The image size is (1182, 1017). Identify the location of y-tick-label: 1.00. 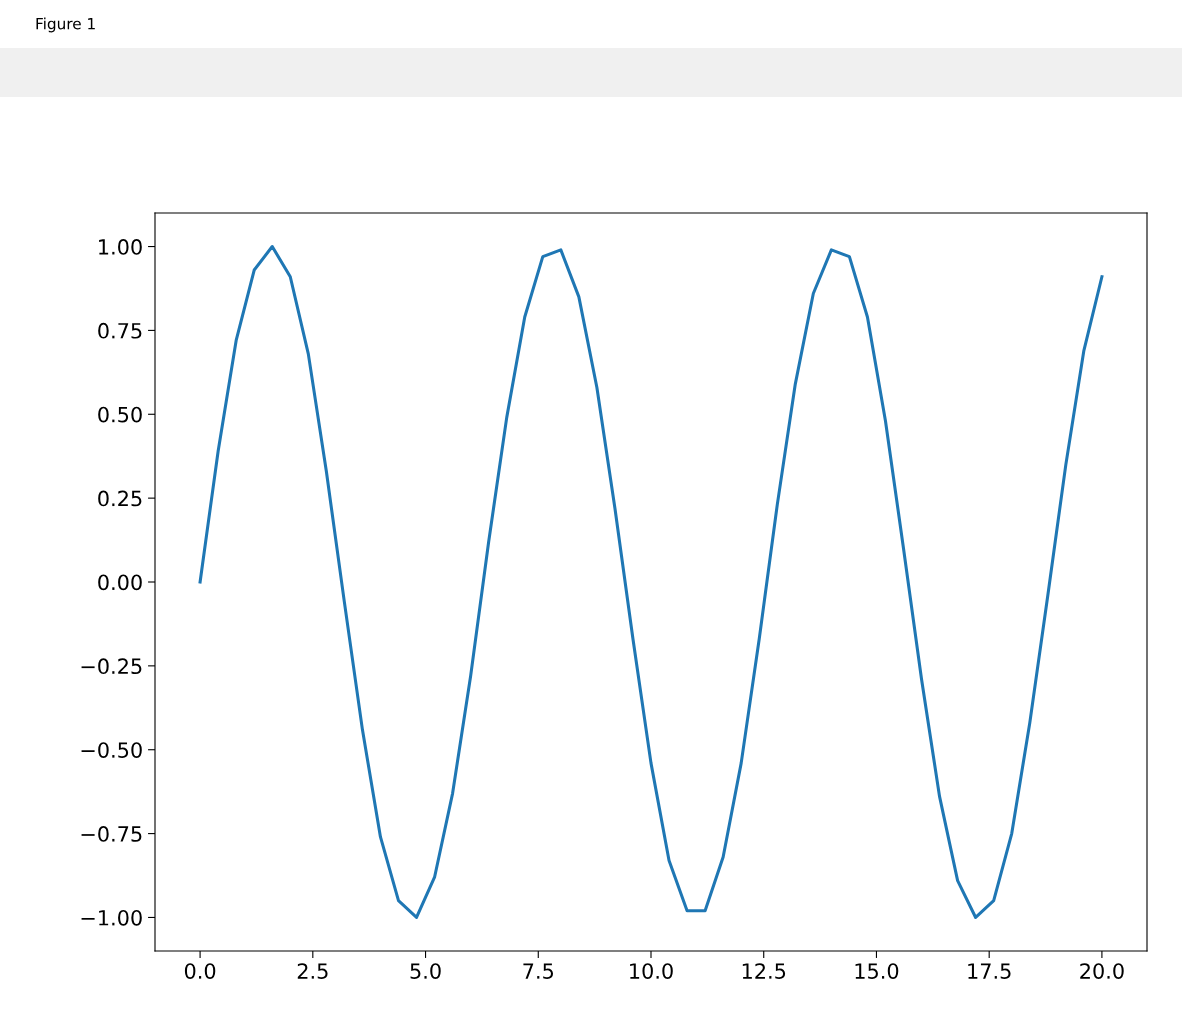
(120, 247).